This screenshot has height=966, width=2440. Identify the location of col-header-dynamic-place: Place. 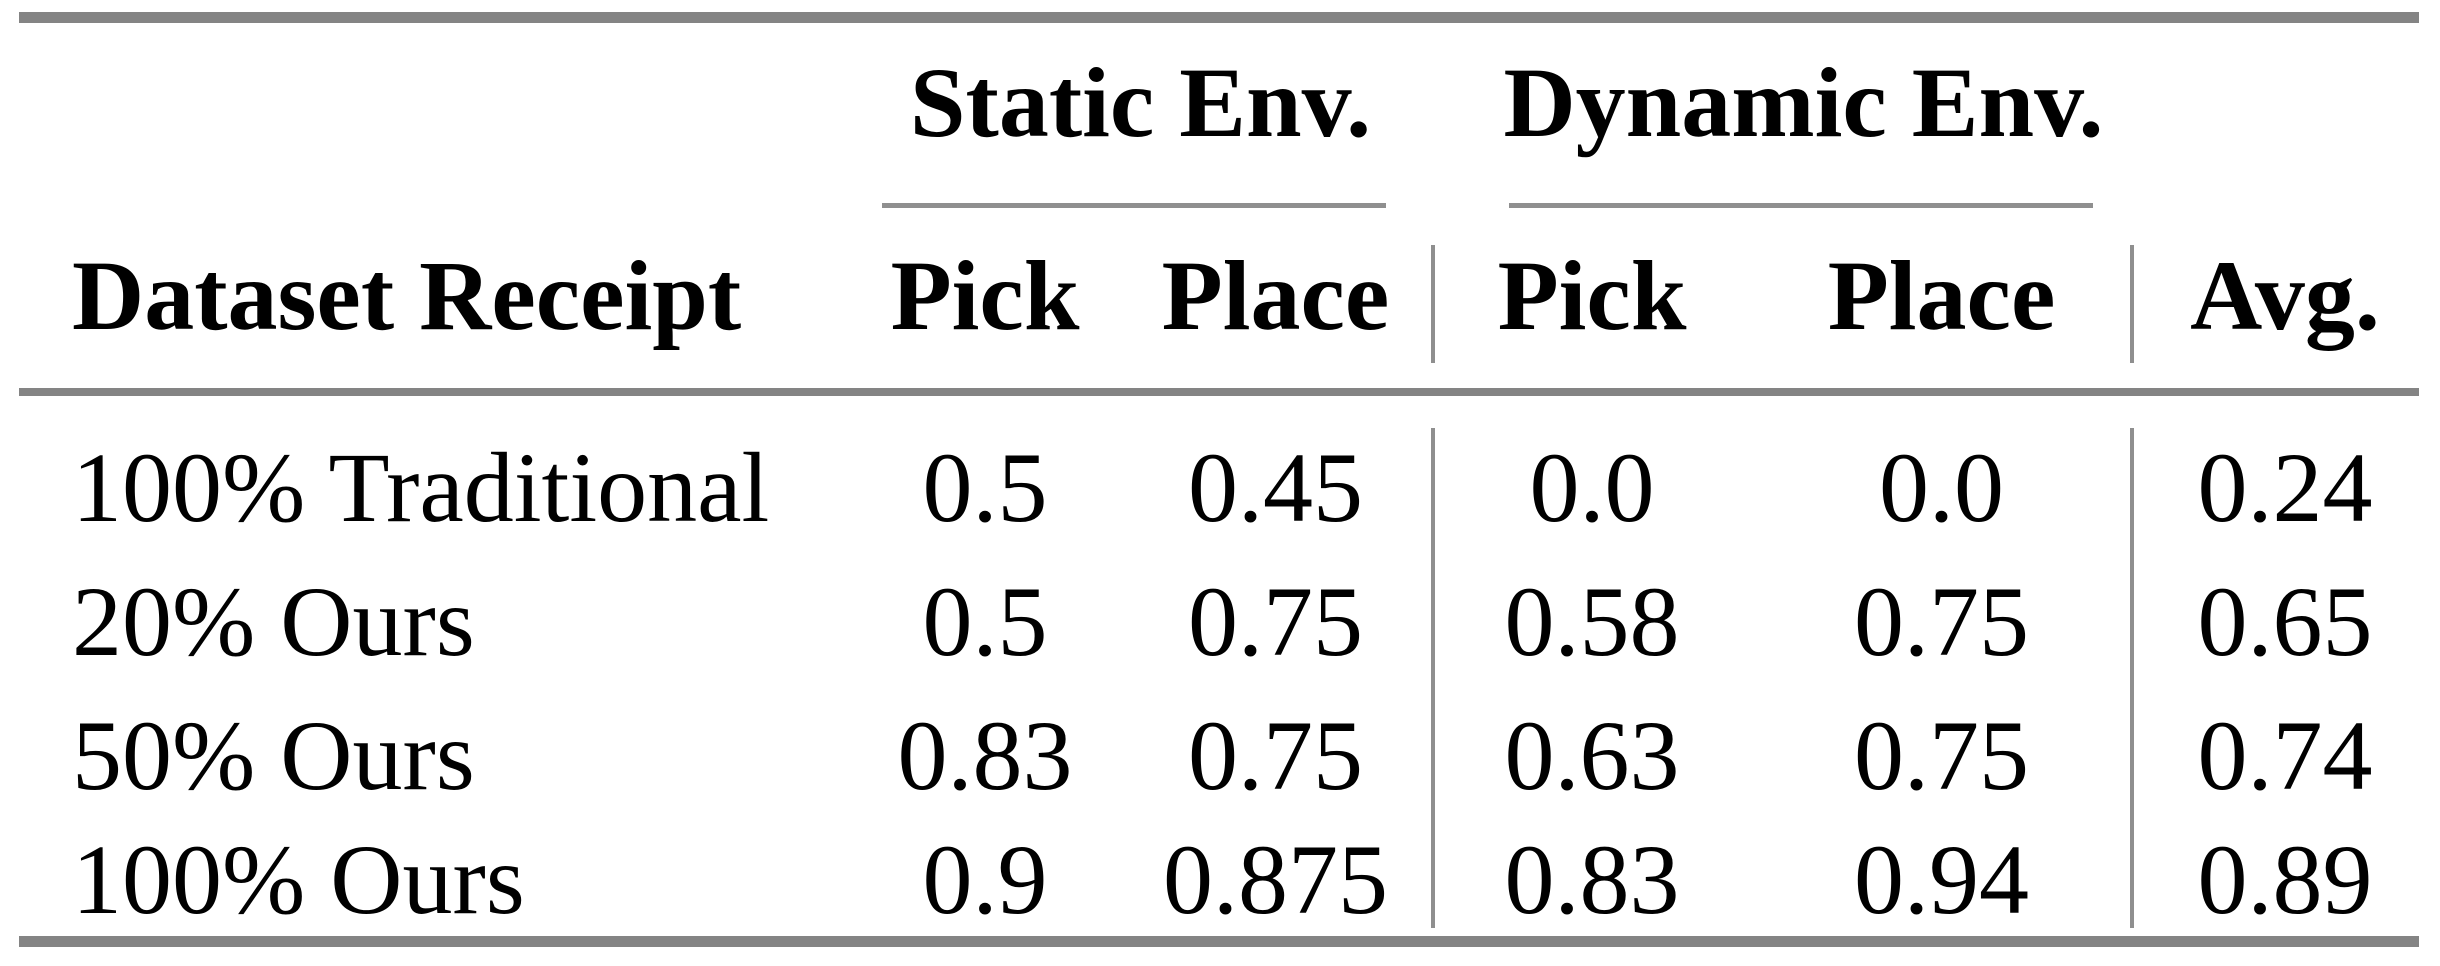
(1941, 295).